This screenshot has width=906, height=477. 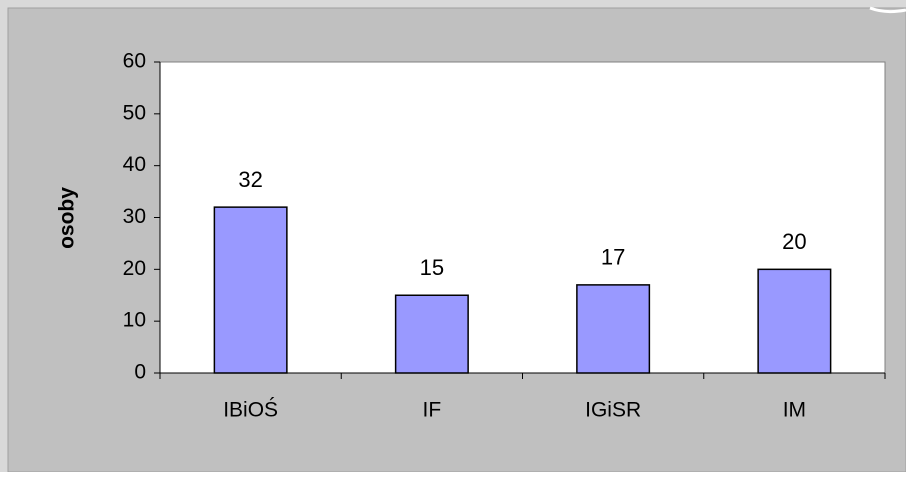 What do you see at coordinates (134, 164) in the screenshot?
I see `y-tick-label: 40` at bounding box center [134, 164].